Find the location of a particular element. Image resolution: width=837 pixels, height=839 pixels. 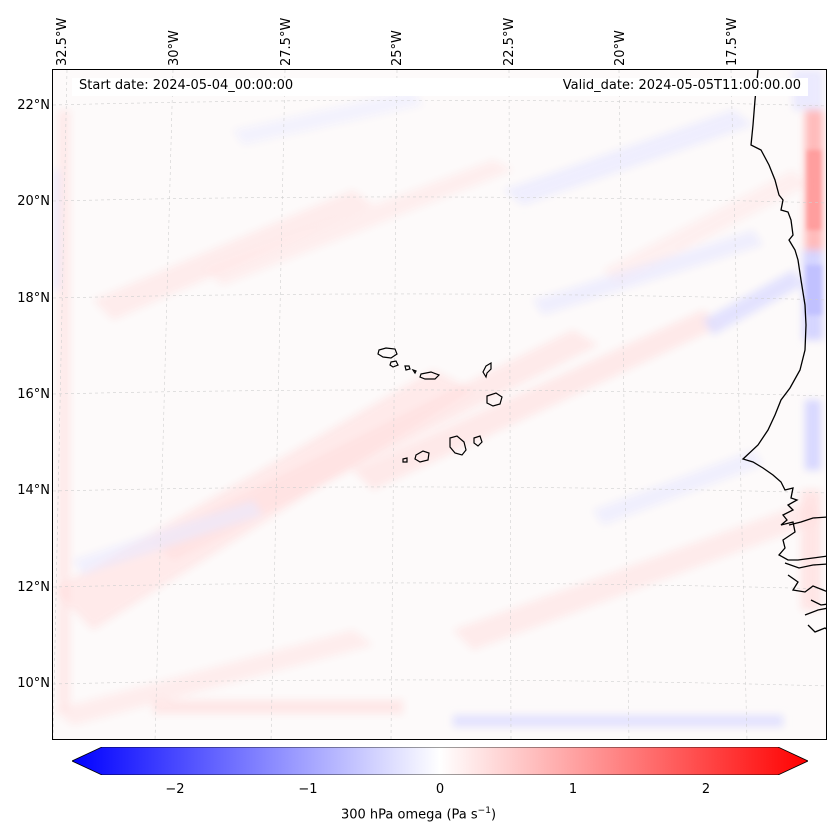

colorbar-tick-0: 0 is located at coordinates (440, 789).